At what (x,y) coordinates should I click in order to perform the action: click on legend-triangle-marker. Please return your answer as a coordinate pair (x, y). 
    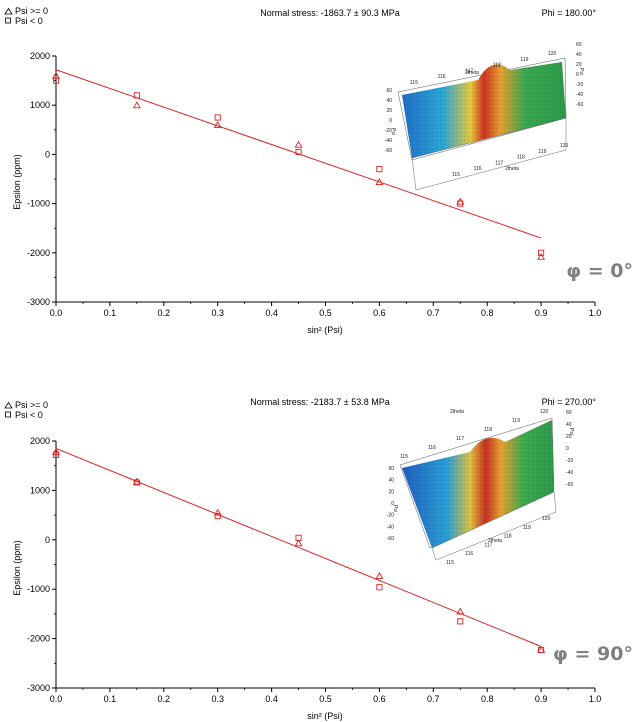
    Looking at the image, I should click on (8, 405).